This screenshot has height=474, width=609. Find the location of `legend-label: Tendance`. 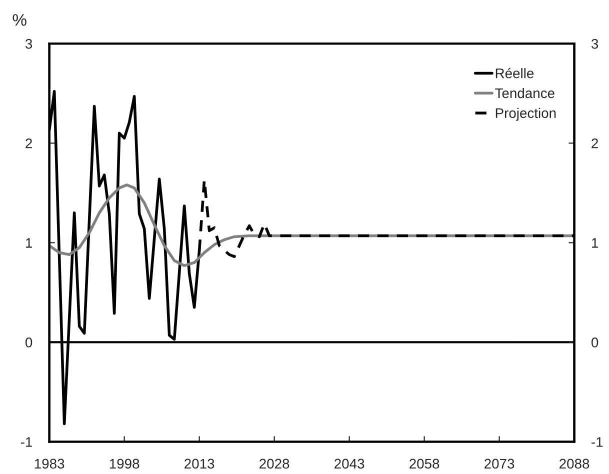

legend-label: Tendance is located at coordinates (524, 93).